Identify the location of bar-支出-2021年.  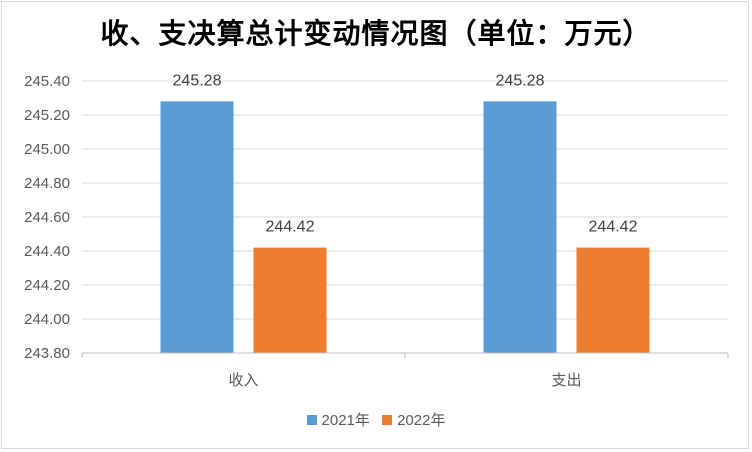
(520, 227).